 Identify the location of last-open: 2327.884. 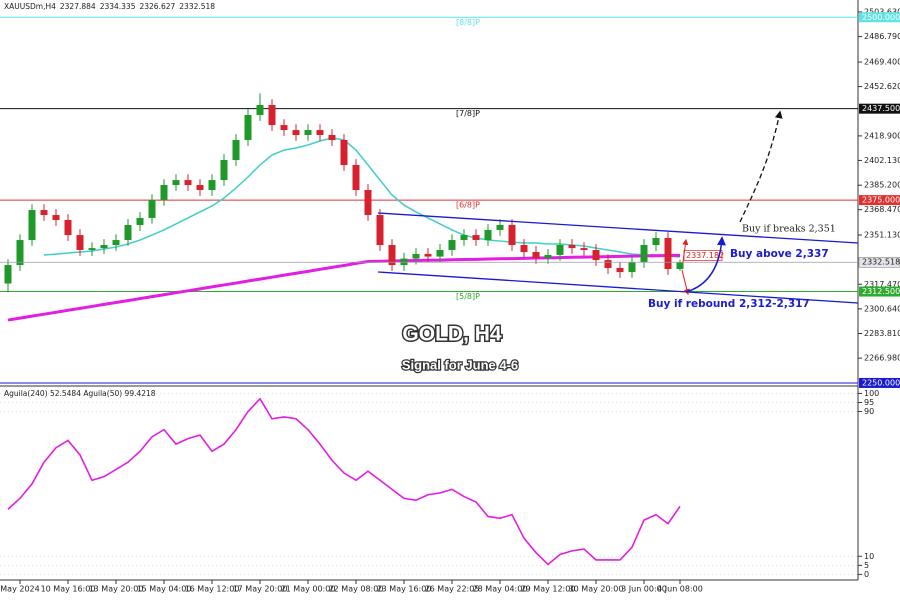
(78, 6).